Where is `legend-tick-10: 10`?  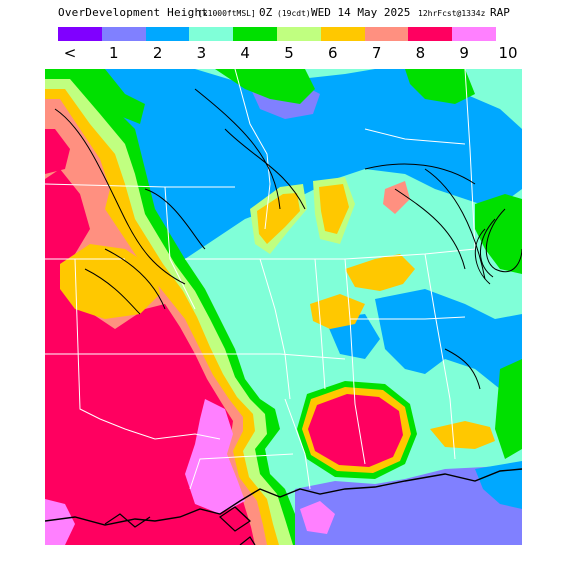
legend-tick-10: 10 is located at coordinates (508, 53).